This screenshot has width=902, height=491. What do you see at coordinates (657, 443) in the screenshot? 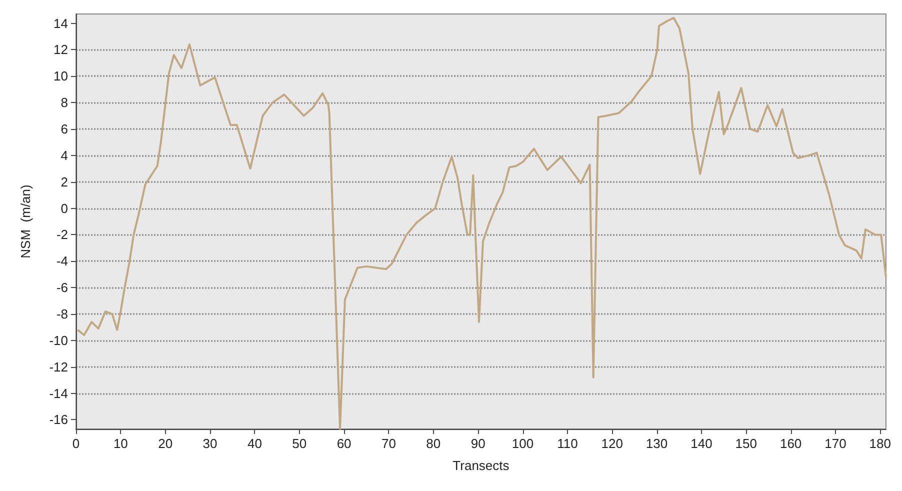
I see `x-tick-label: 130` at bounding box center [657, 443].